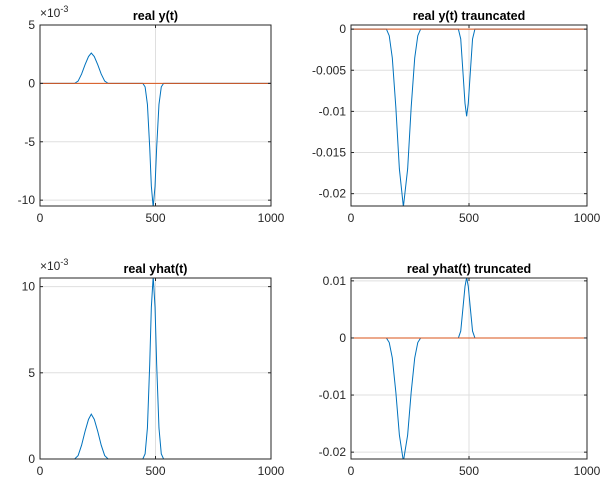 This screenshot has width=603, height=487. I want to click on y-tick-label: -0.015, so click(329, 153).